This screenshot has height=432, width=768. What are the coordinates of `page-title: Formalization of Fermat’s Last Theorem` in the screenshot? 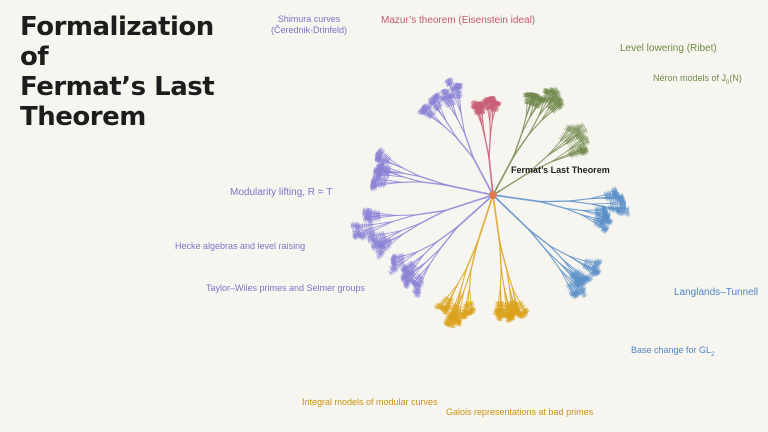 It's located at (135, 72).